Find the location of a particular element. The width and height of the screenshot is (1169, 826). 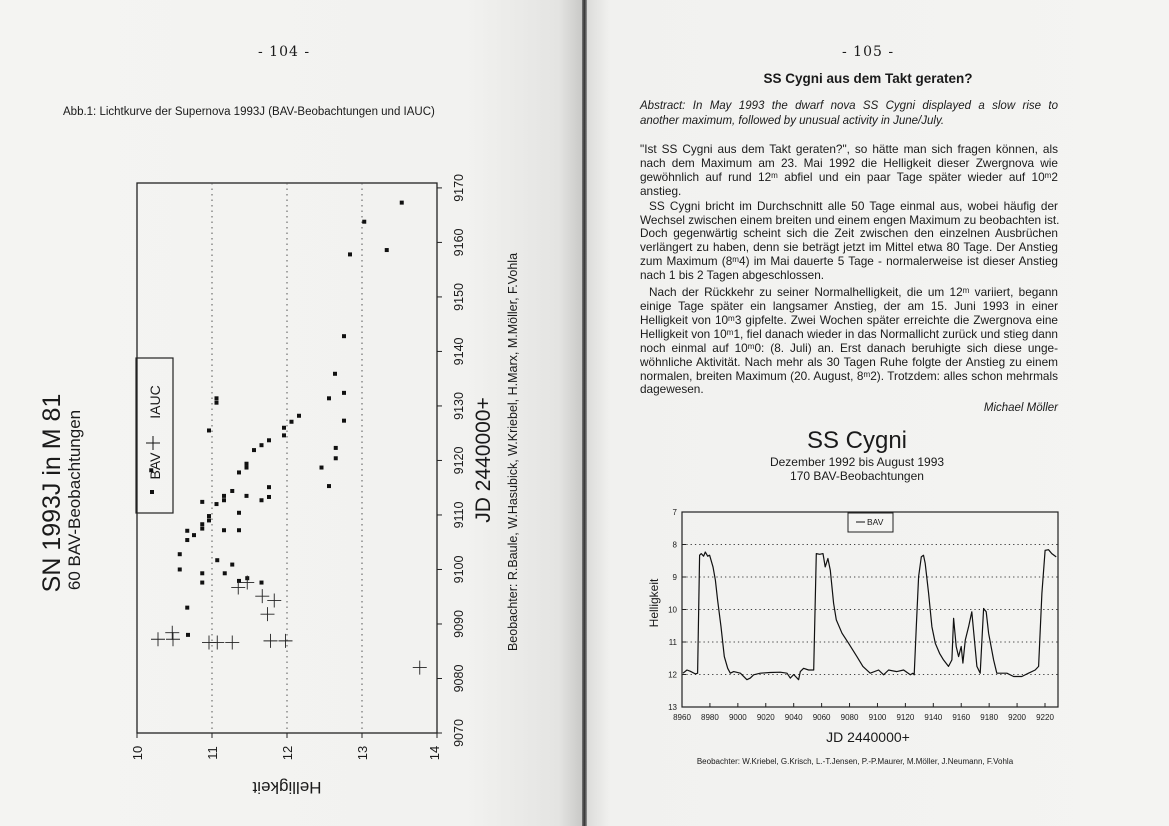

sscyg-light-curve is located at coordinates (869, 615).